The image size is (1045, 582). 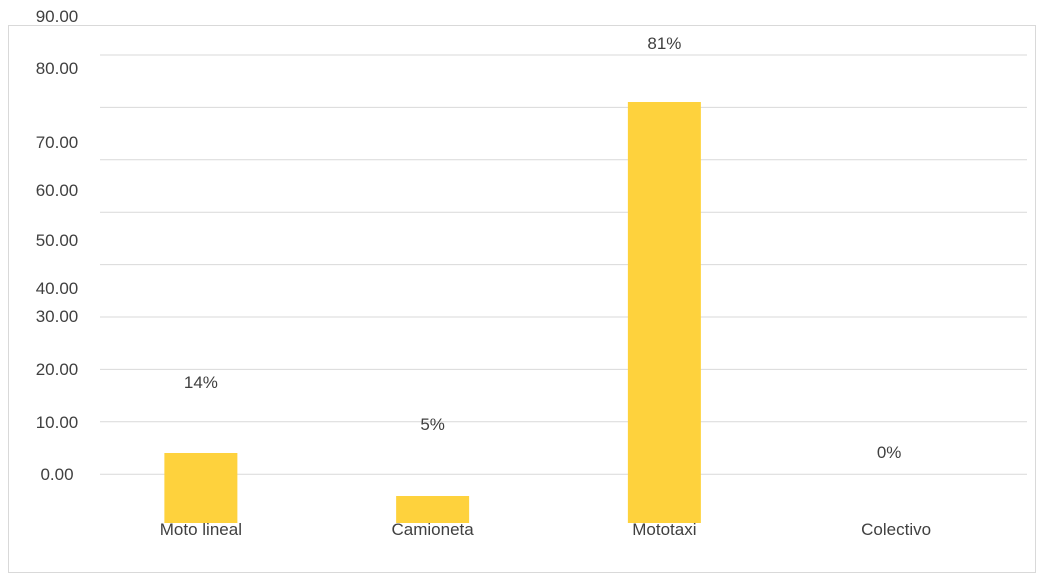 I want to click on category-label: Mototaxi, so click(x=664, y=529).